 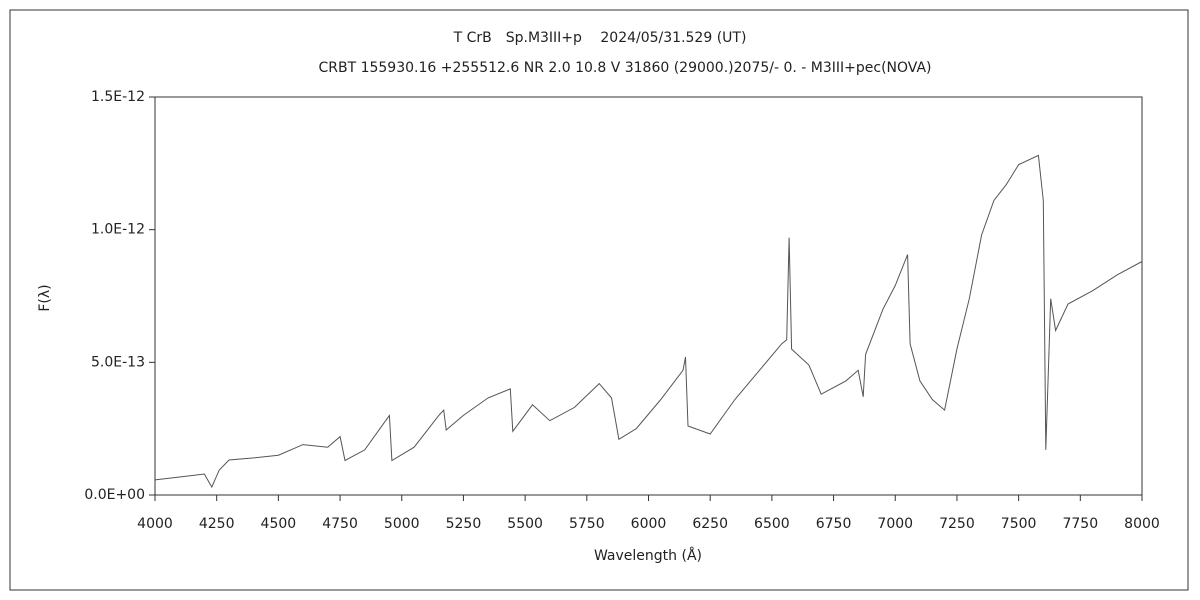 What do you see at coordinates (279, 524) in the screenshot?
I see `x-tick-label: 4500` at bounding box center [279, 524].